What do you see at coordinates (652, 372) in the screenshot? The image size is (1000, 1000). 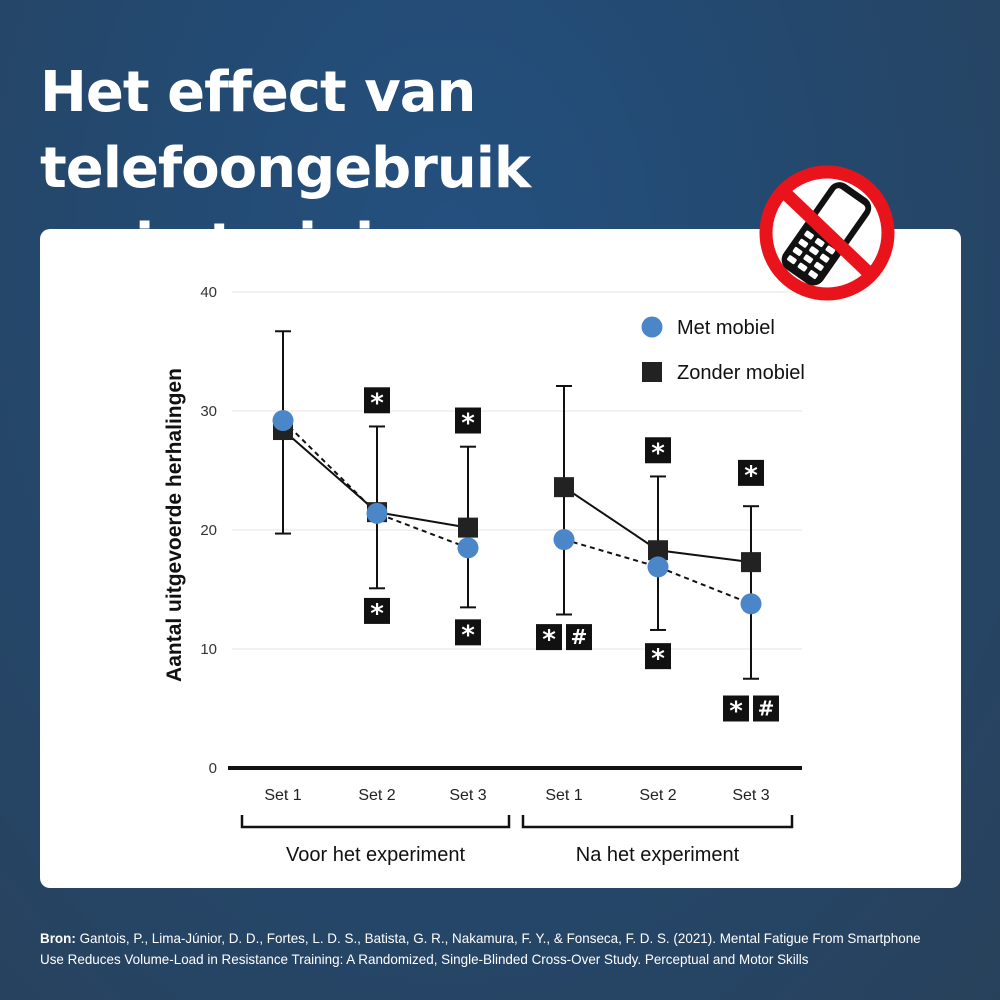 I see `legend-marker-zonder-mobiel` at bounding box center [652, 372].